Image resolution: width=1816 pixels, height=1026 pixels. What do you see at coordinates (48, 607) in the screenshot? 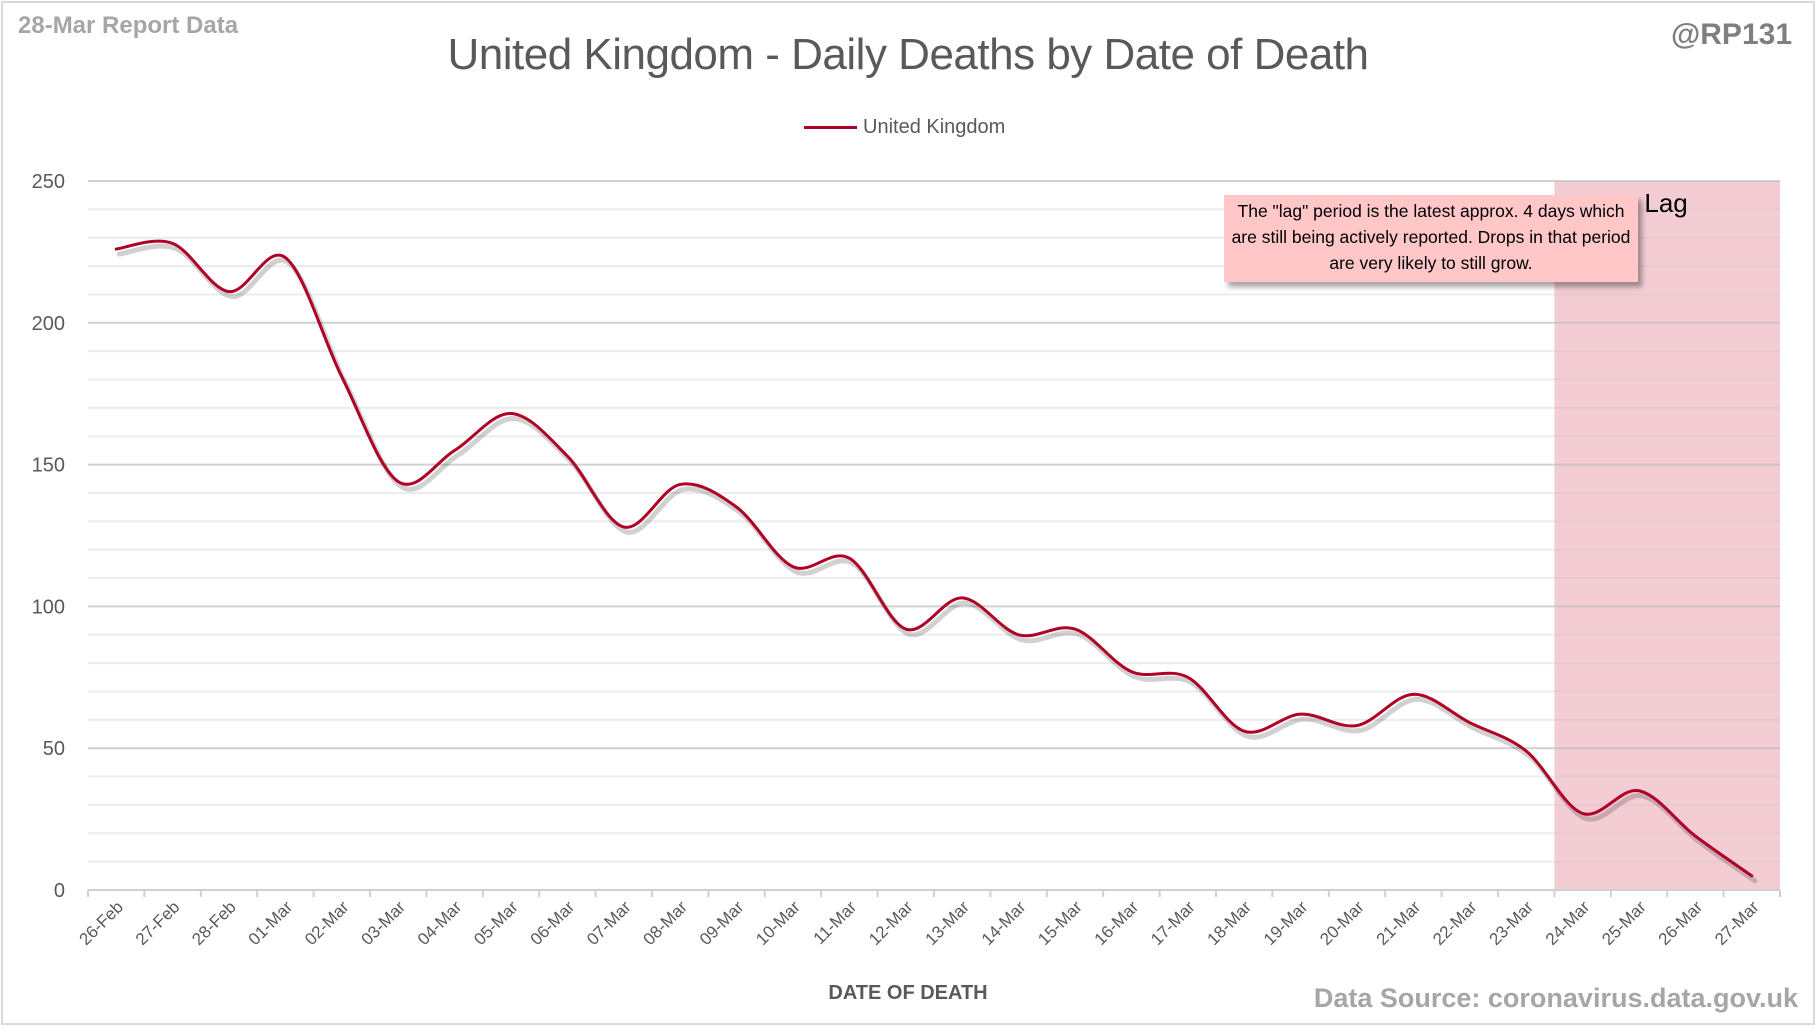
I see `y-tick-label: 100` at bounding box center [48, 607].